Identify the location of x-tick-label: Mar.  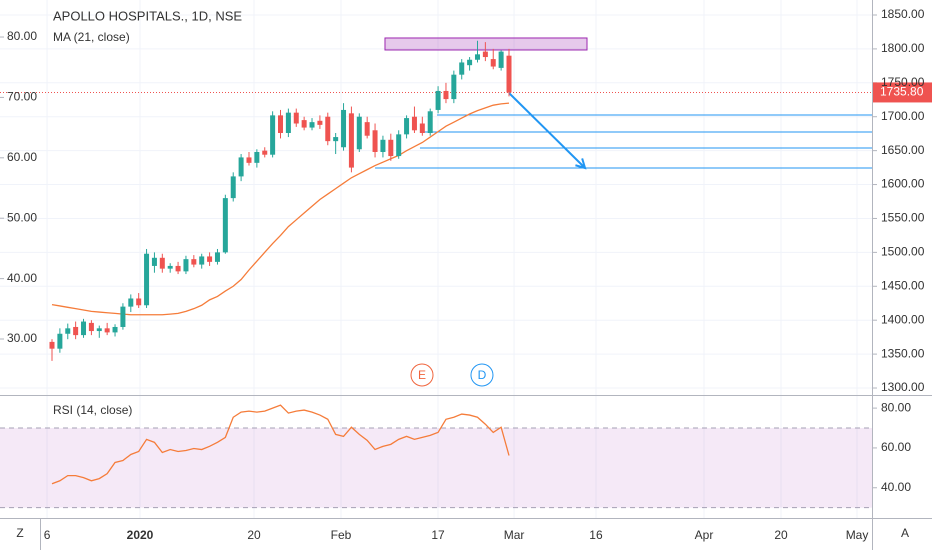
(514, 535).